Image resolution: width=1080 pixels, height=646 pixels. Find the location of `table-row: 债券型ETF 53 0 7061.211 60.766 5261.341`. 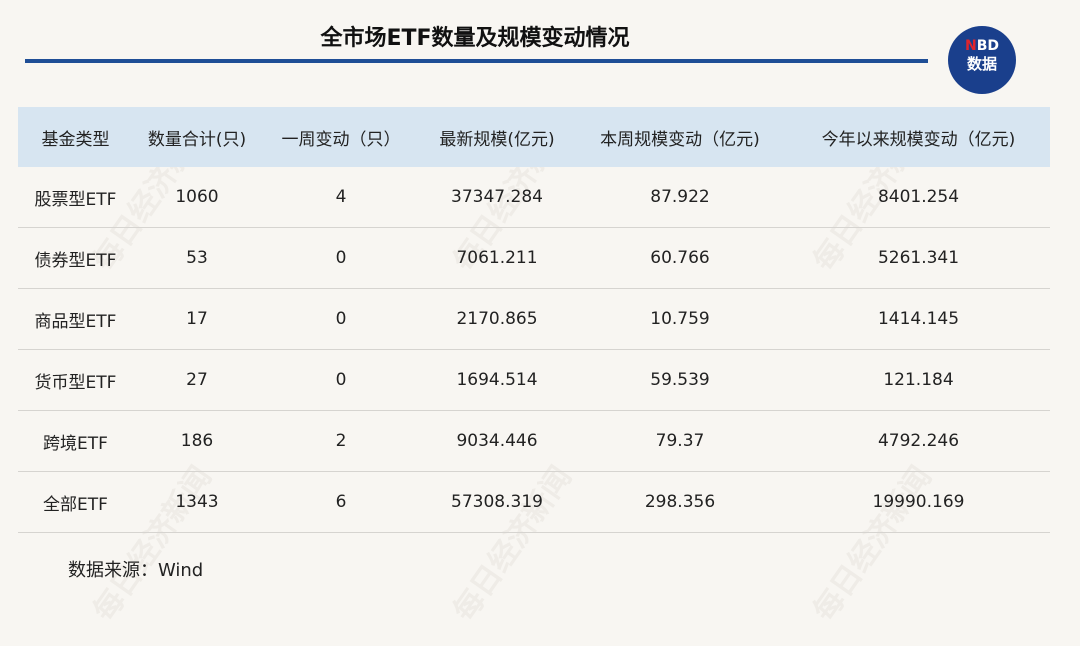

table-row: 债券型ETF 53 0 7061.211 60.766 5261.341 is located at coordinates (534, 258).